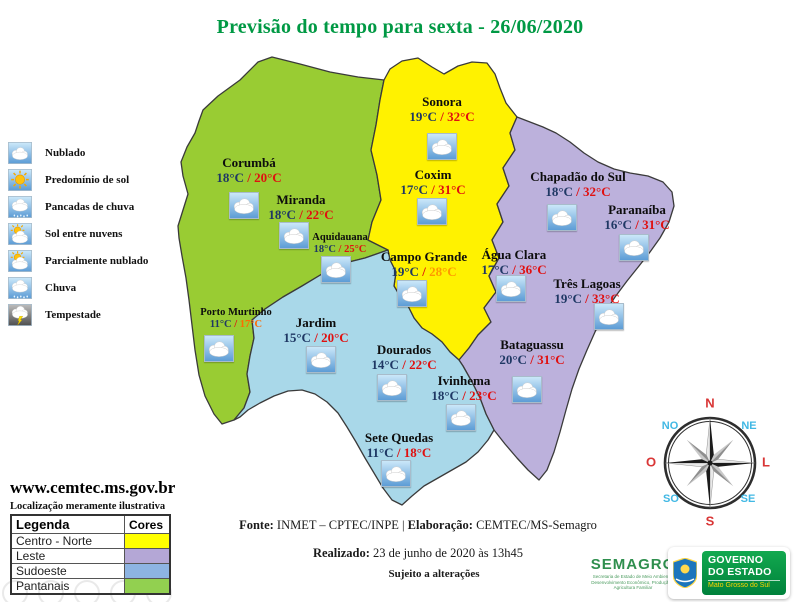  I want to click on sun-icon, so click(19, 180).